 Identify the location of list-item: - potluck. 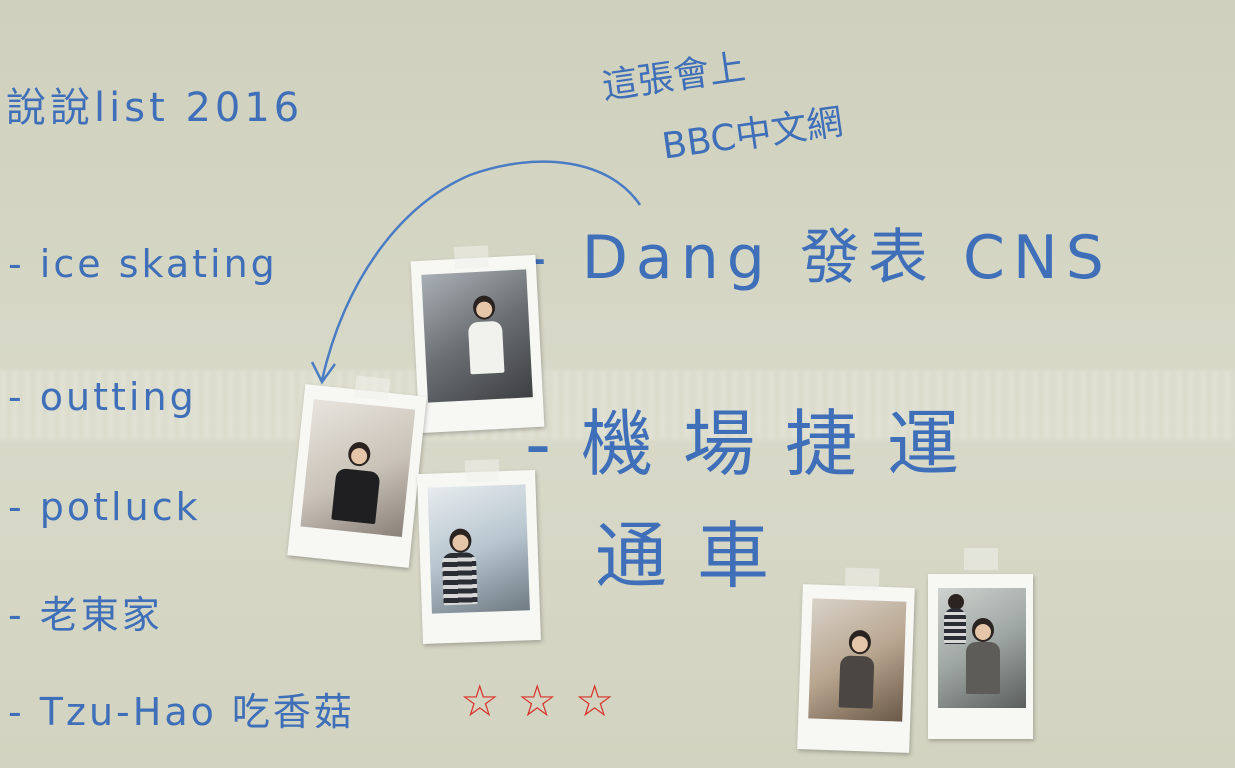
(104, 507).